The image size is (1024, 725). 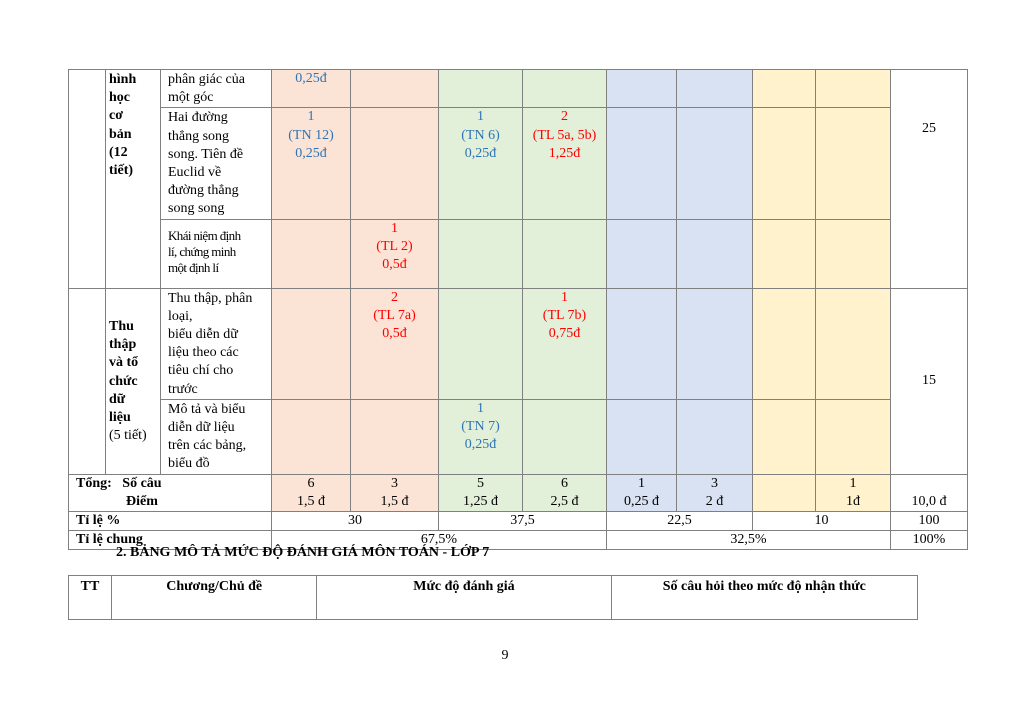 What do you see at coordinates (784, 493) in the screenshot?
I see `total-cell` at bounding box center [784, 493].